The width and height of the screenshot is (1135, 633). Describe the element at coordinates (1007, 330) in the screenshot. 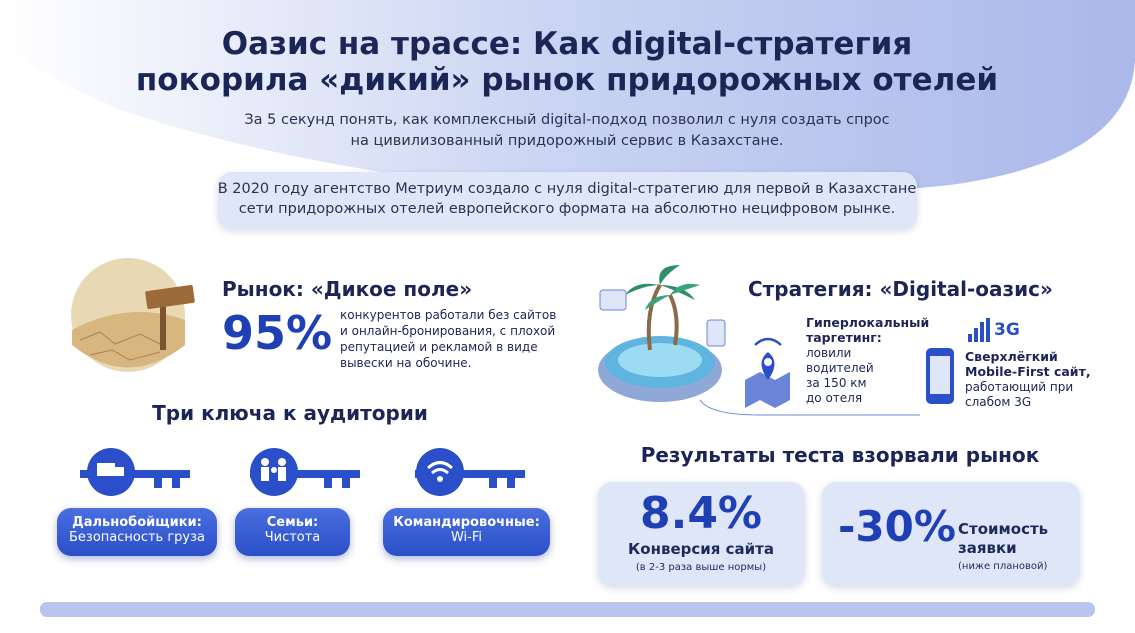

I see `badge-3g: 3G` at that location.